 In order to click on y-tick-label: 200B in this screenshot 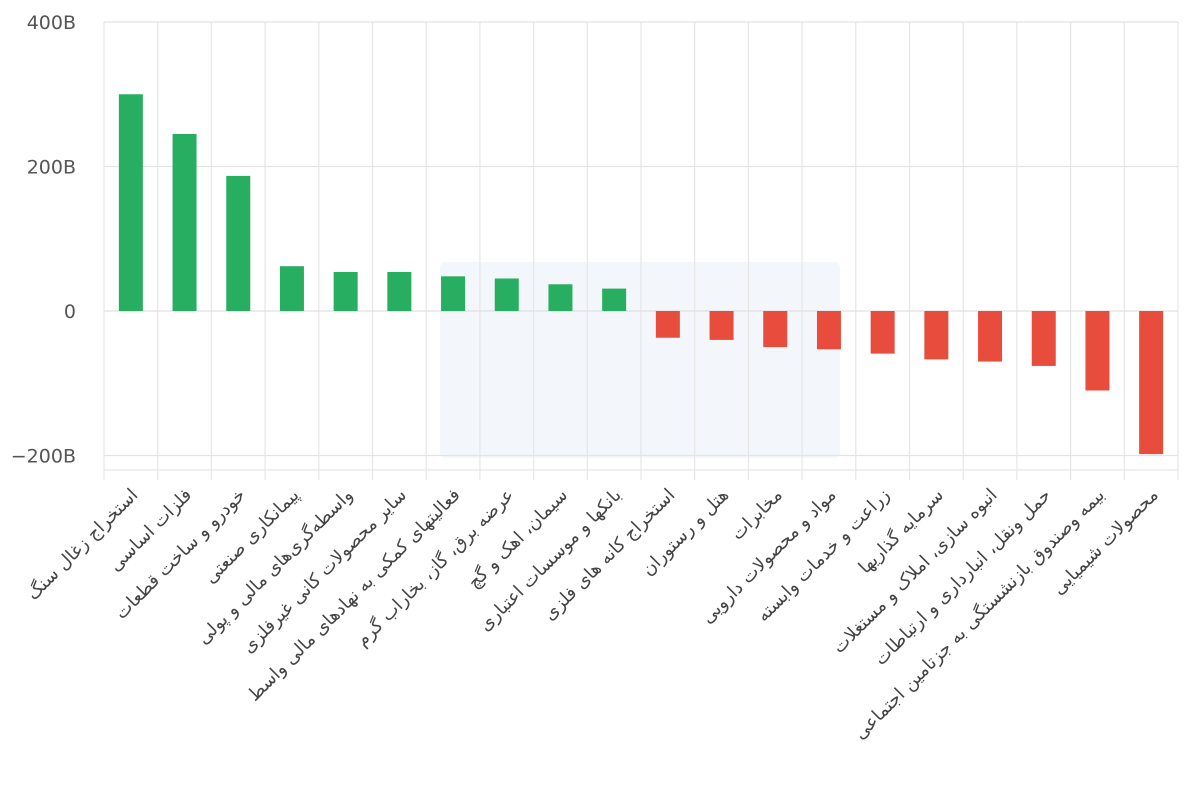, I will do `click(51, 168)`.